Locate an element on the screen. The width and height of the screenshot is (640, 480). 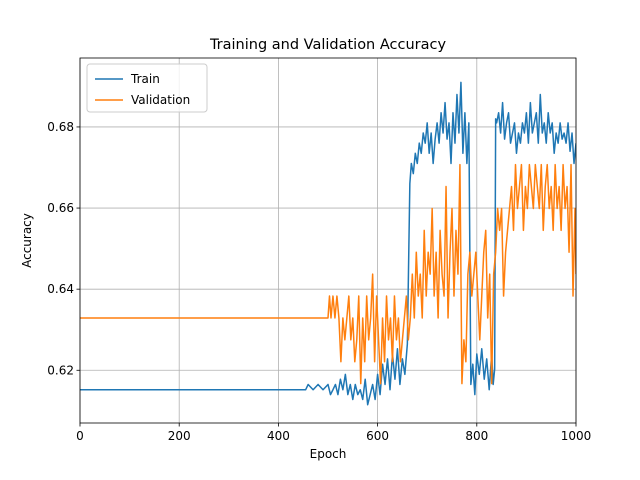
y-tick-label: 0.68 is located at coordinates (60, 127).